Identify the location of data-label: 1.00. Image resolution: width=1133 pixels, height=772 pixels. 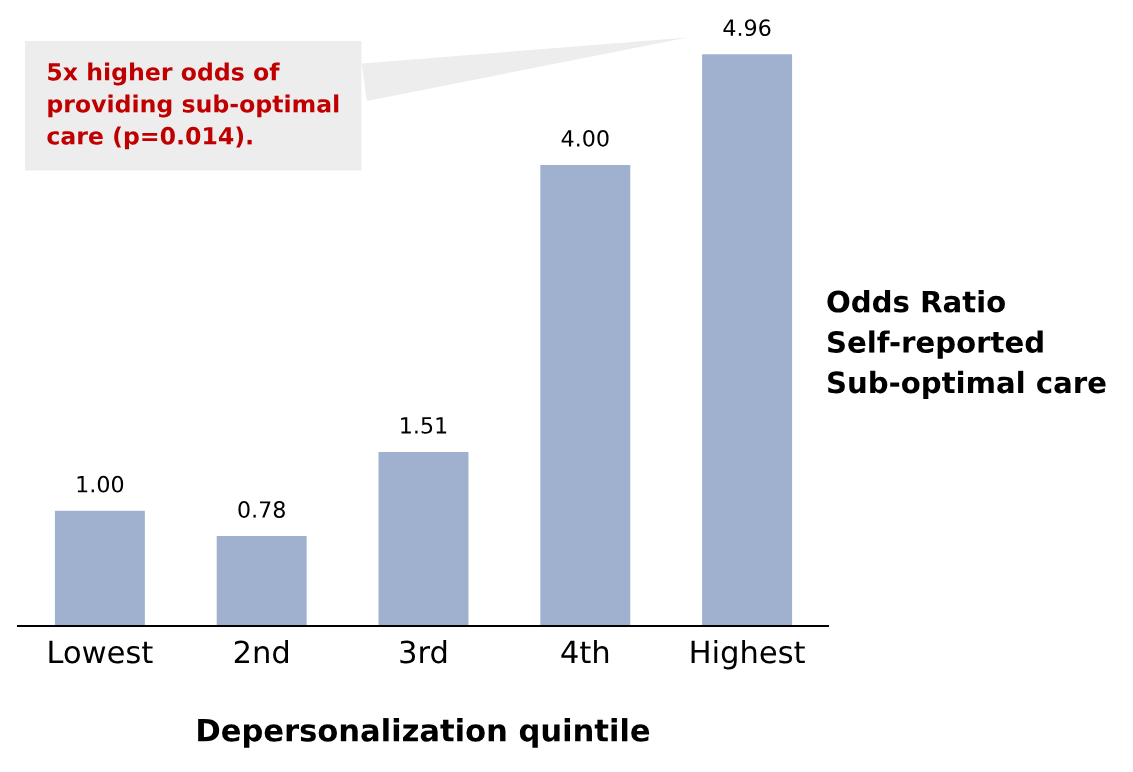
(100, 484).